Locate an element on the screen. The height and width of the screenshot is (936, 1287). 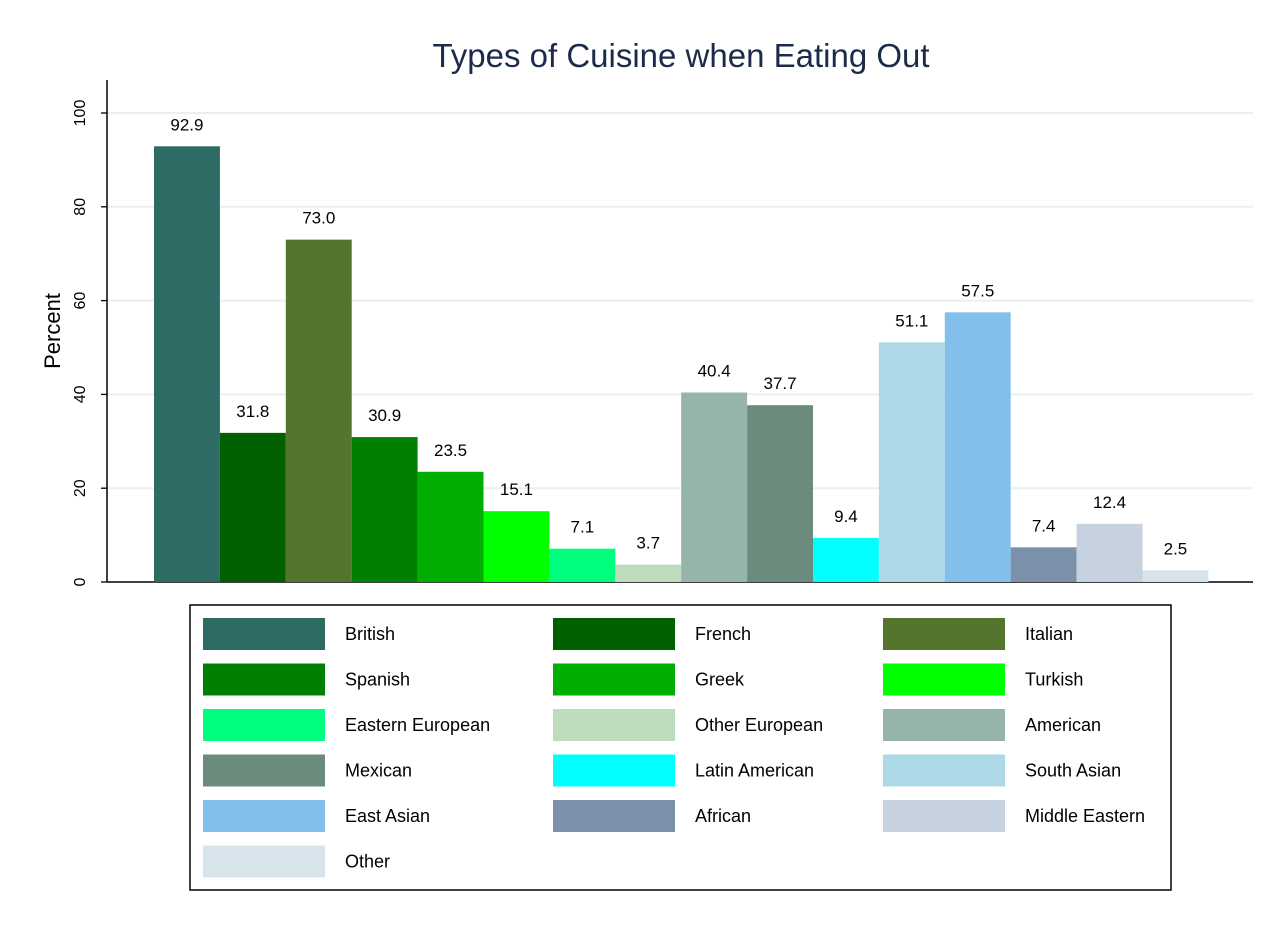
bar-turkish is located at coordinates (516, 546).